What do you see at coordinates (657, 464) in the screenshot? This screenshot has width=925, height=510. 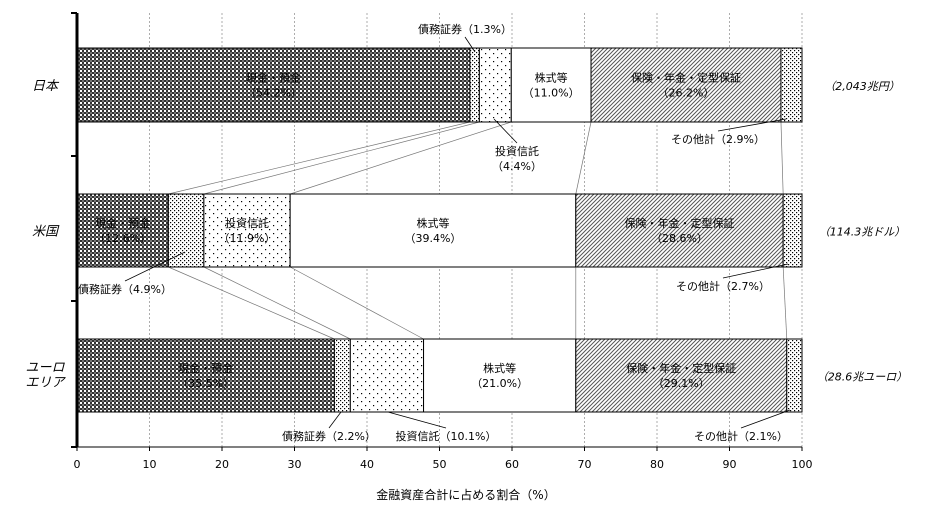 I see `x-tick-label: 80` at bounding box center [657, 464].